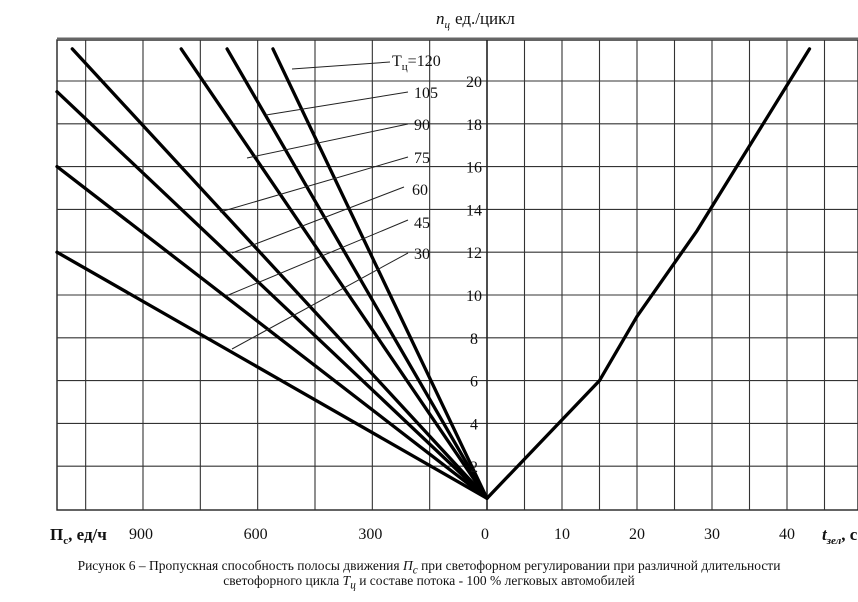 The height and width of the screenshot is (602, 858). What do you see at coordinates (474, 125) in the screenshot?
I see `y-tick-label: 18` at bounding box center [474, 125].